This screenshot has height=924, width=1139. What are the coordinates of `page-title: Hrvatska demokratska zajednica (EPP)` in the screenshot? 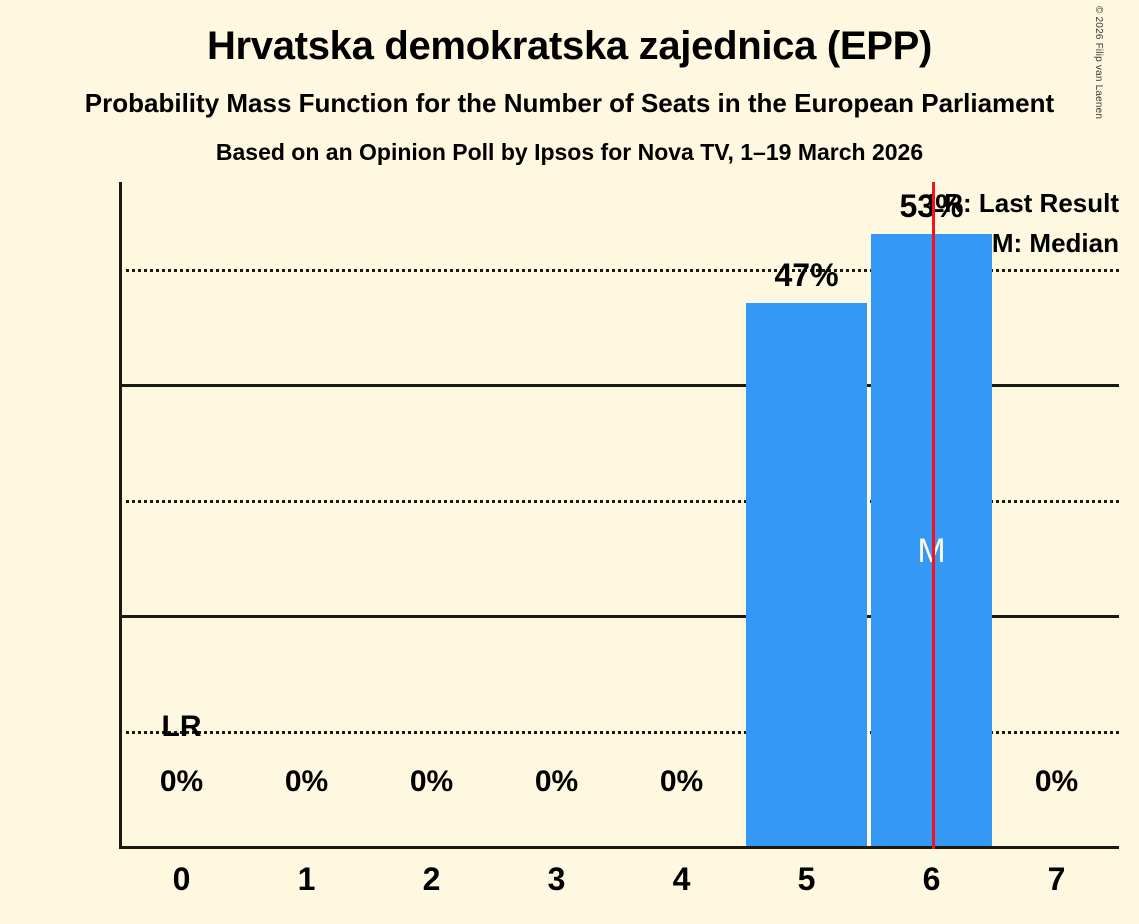 It's located at (569, 46).